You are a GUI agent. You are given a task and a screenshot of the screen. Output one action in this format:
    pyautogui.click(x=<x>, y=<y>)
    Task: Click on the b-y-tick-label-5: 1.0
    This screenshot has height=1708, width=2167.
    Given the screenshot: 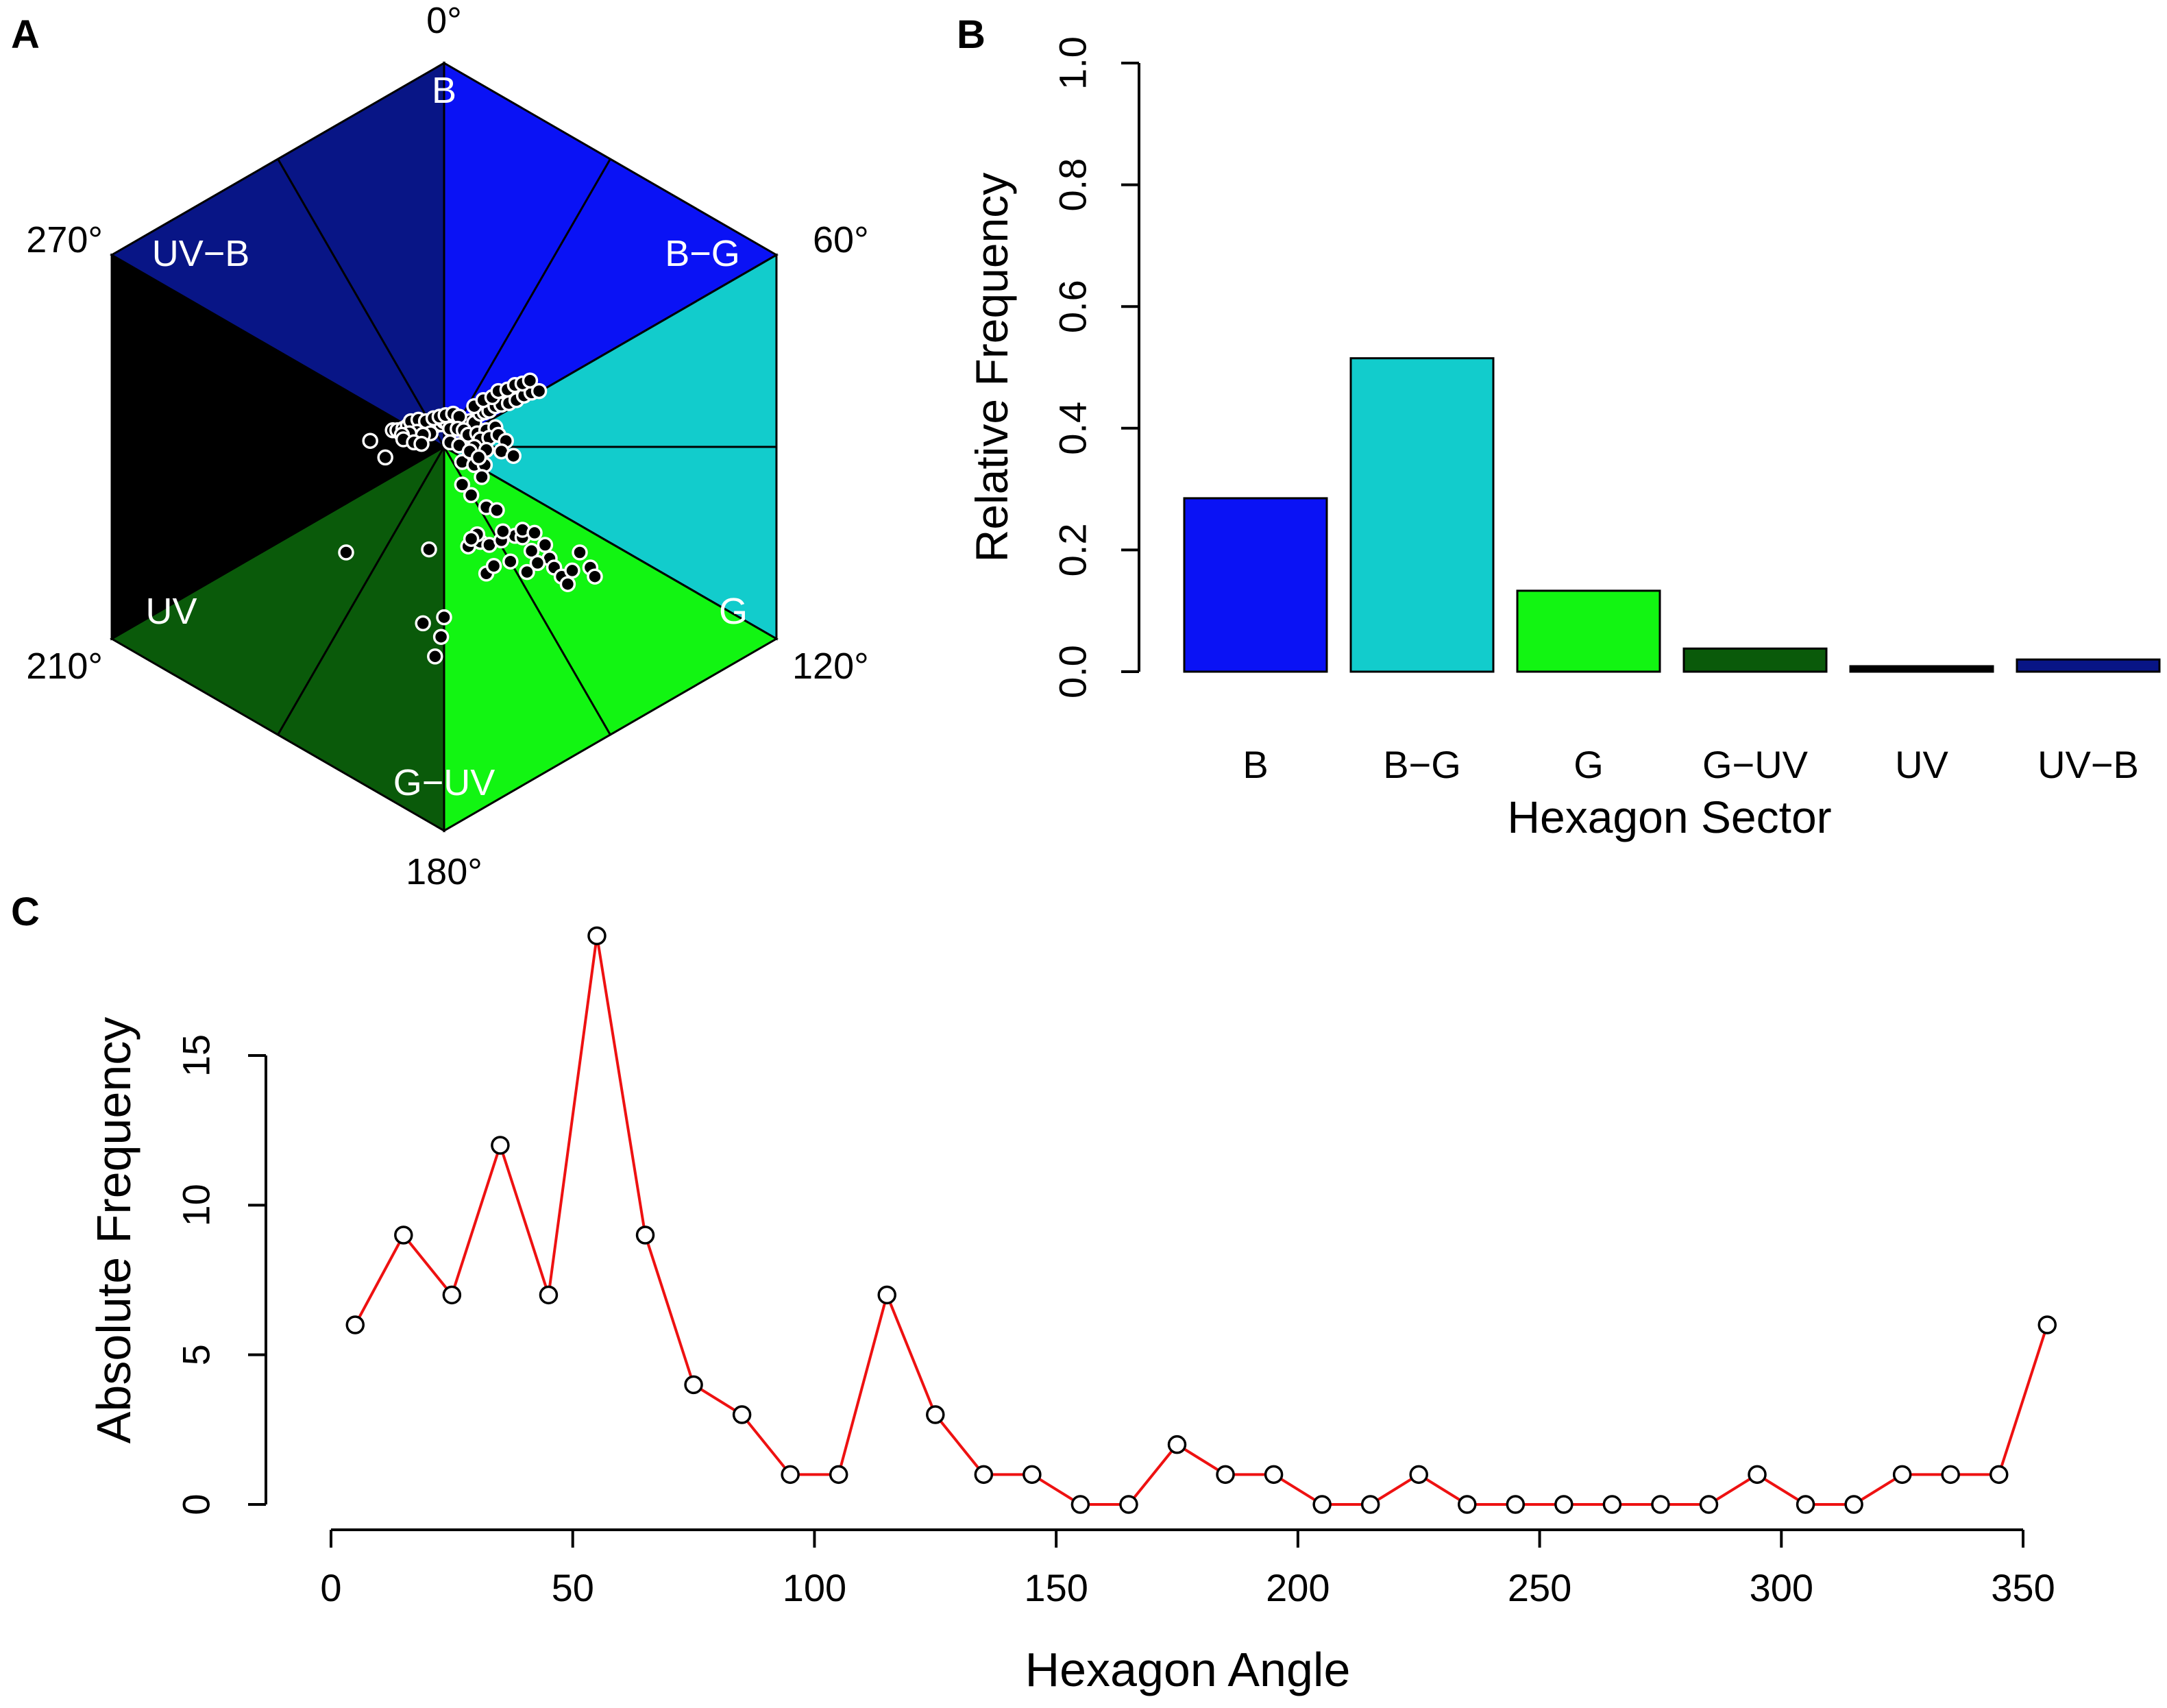 What is the action you would take?
    pyautogui.click(x=1072, y=63)
    